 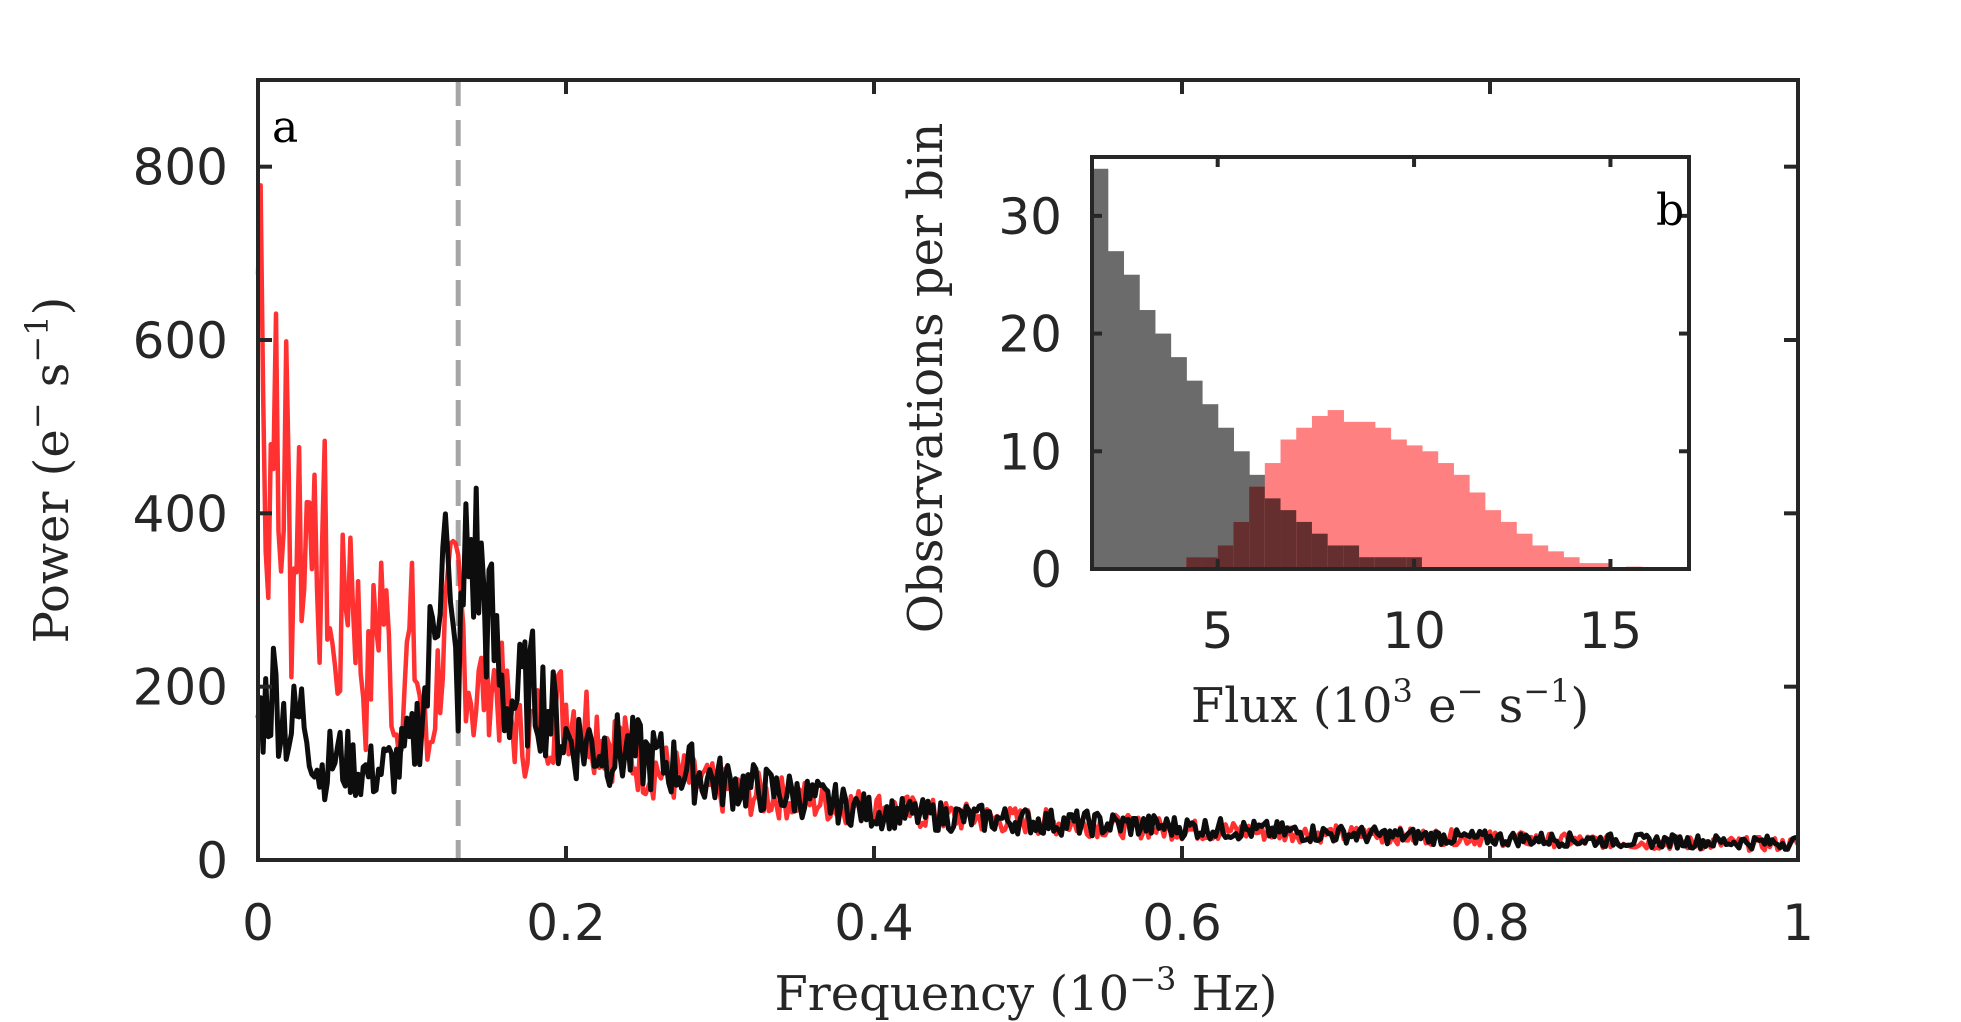 I want to click on panel-b-ticks, so click(x=1390, y=364).